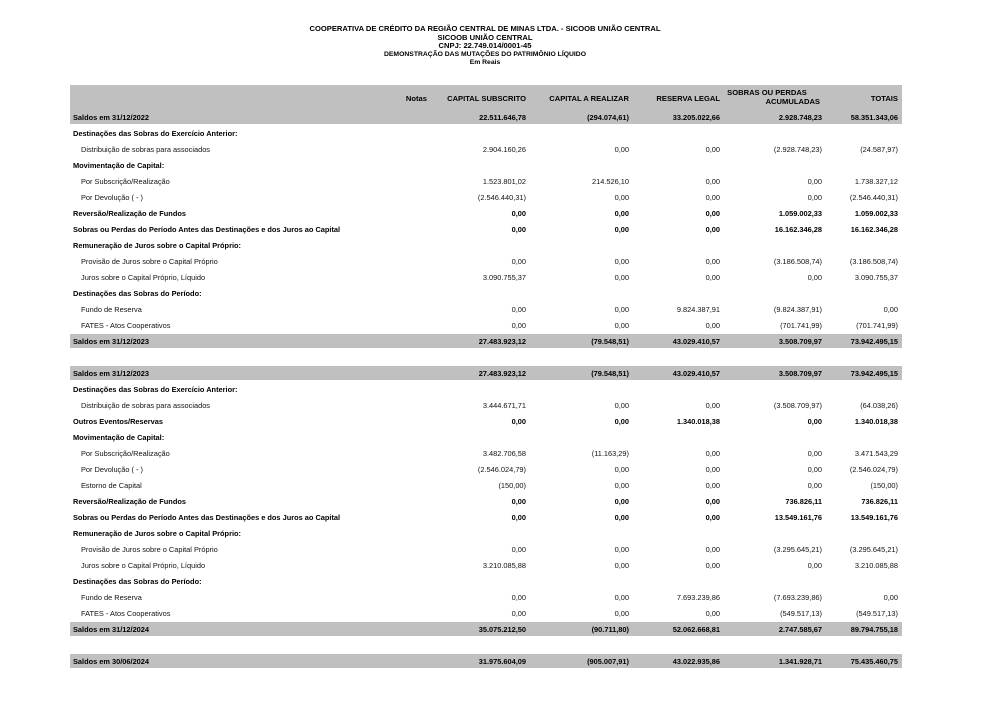 This screenshot has width=1000, height=707. What do you see at coordinates (876, 421) in the screenshot?
I see `cell-totais: 1.340.018,38` at bounding box center [876, 421].